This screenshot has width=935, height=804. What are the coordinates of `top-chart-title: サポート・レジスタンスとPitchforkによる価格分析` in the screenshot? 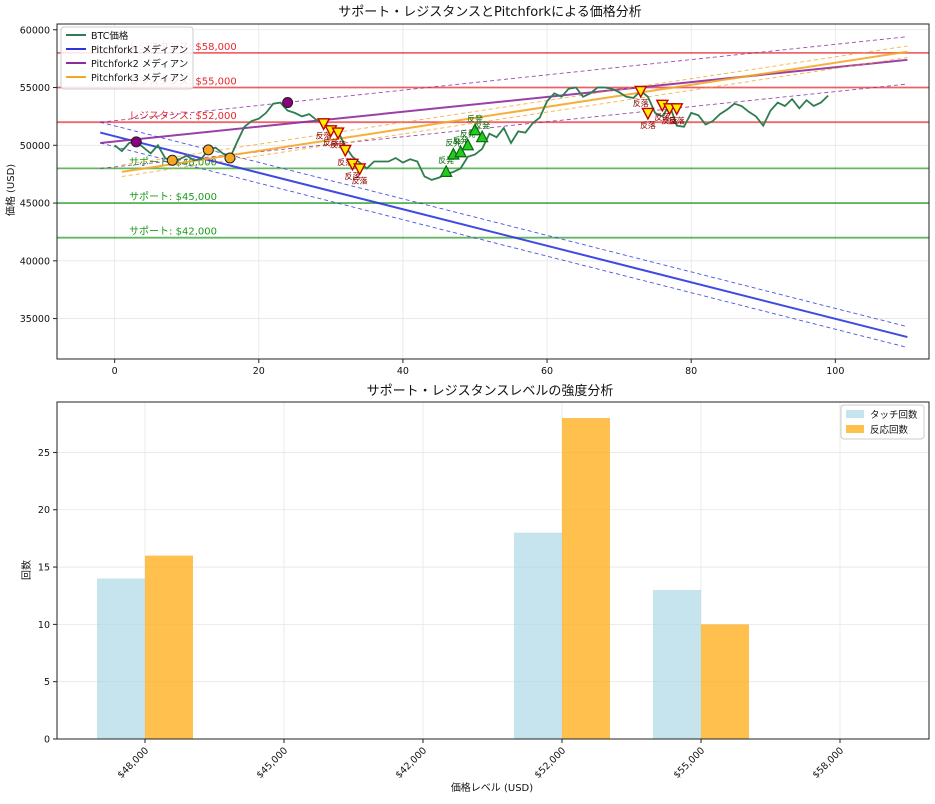 It's located at (489, 12).